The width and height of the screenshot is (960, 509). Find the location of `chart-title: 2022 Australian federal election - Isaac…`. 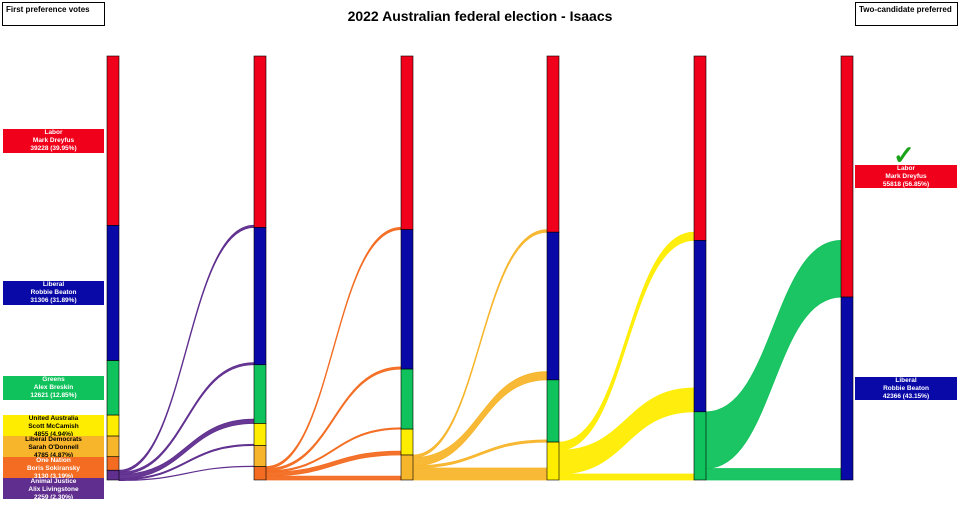

chart-title: 2022 Australian federal election - Isaac… is located at coordinates (480, 16).